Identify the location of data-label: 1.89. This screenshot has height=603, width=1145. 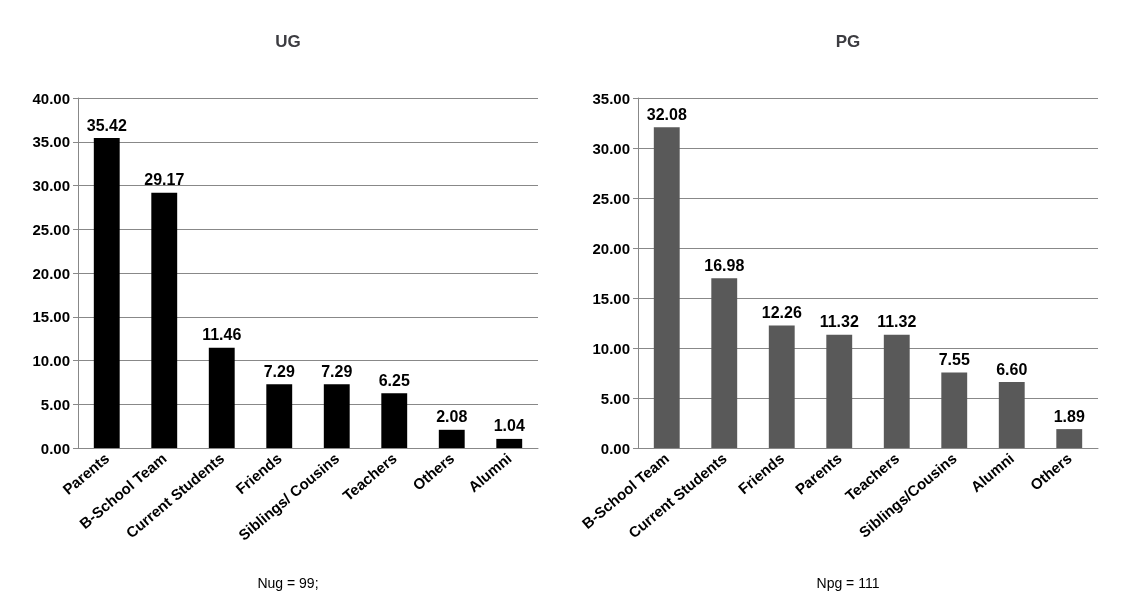
(1069, 416).